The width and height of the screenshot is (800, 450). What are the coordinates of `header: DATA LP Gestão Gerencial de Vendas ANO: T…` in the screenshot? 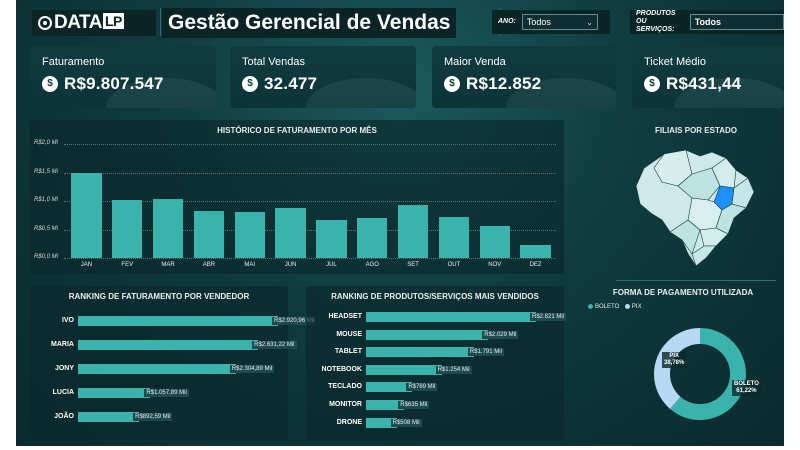 It's located at (400, 21).